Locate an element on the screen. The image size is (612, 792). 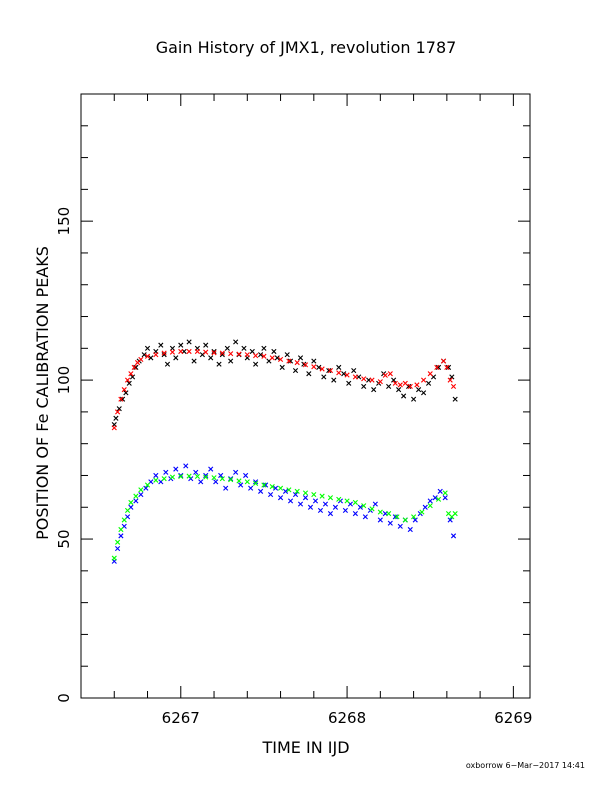
y-tick-label: 50 is located at coordinates (64, 539).